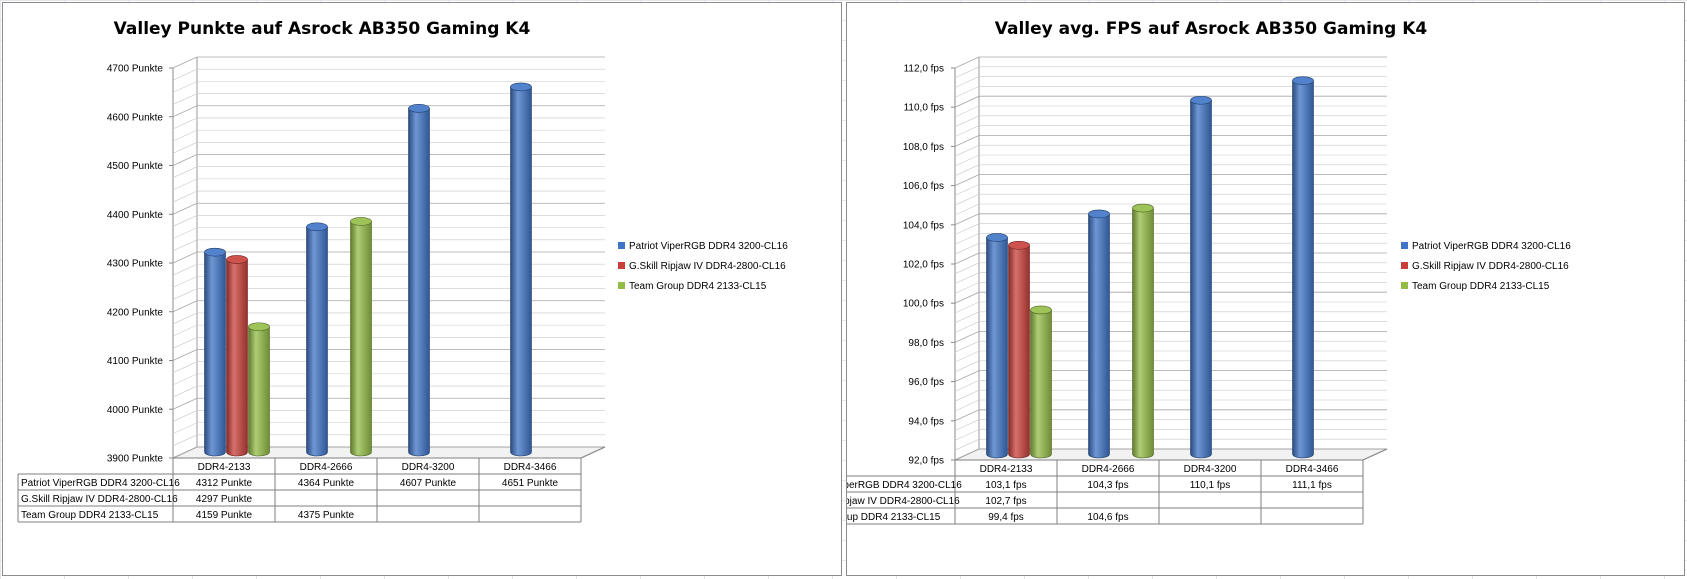  Describe the element at coordinates (1006, 469) in the screenshot. I see `x-tick-label: DDR4-2133` at that location.